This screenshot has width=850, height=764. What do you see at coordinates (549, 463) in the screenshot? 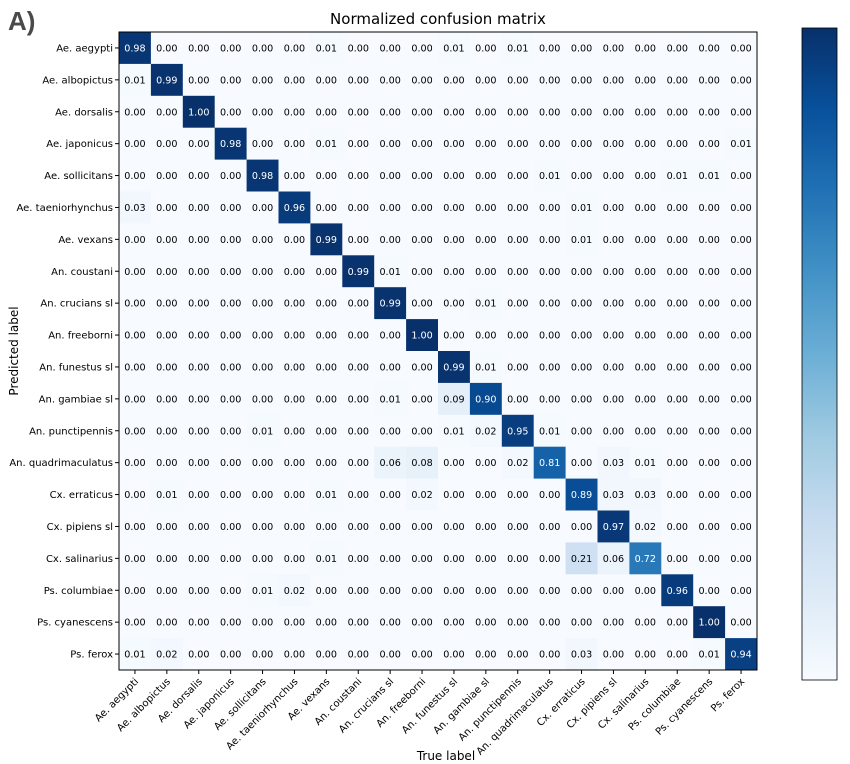
I see `cell-value-label: 0.81` at bounding box center [549, 463].